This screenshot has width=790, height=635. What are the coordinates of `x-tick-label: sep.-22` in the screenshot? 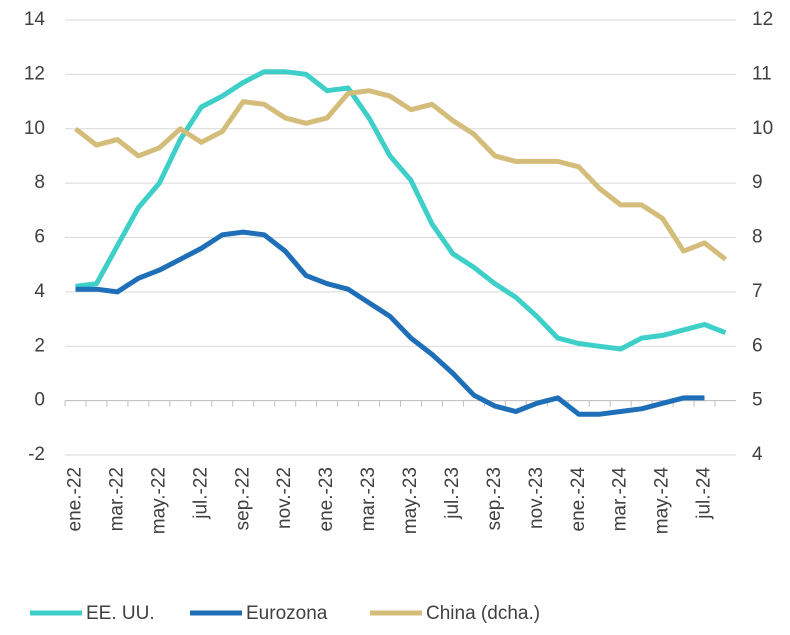 It's located at (242, 498).